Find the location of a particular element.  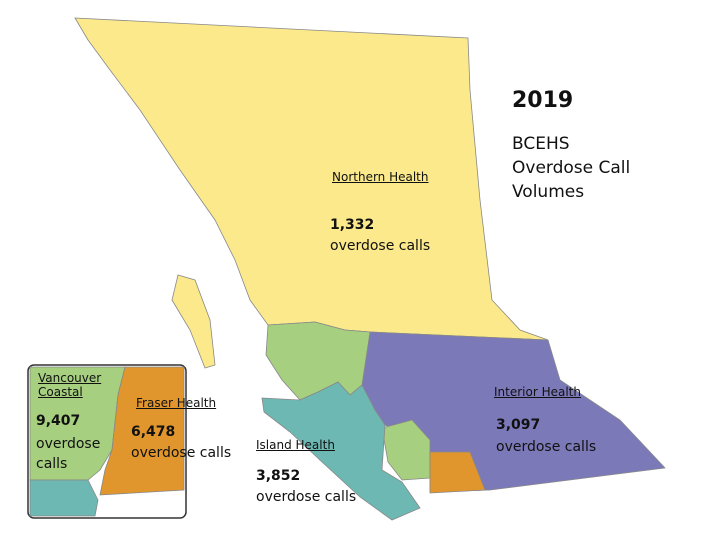

region-name: Fraser Health is located at coordinates (176, 403).